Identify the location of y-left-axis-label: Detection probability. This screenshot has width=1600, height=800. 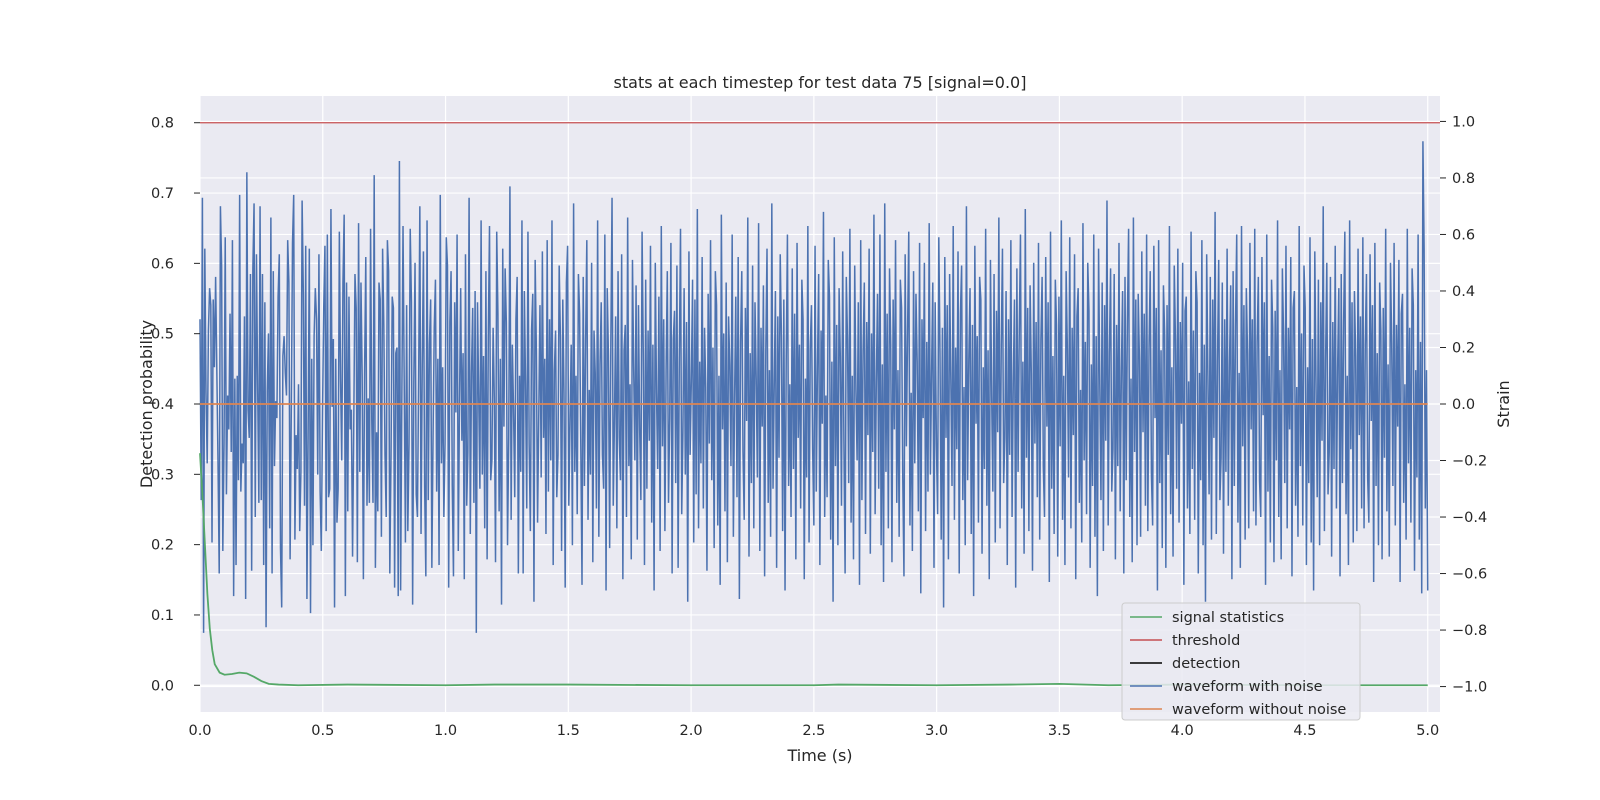
(146, 404).